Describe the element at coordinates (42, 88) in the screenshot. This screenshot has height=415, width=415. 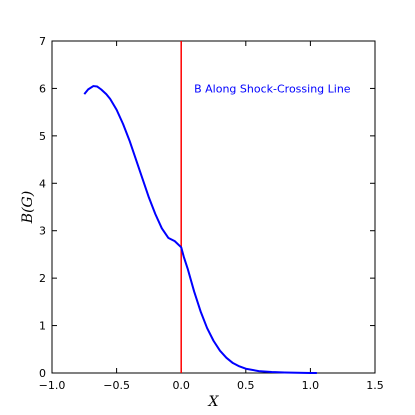
I see `y-tick-label: 6` at that location.